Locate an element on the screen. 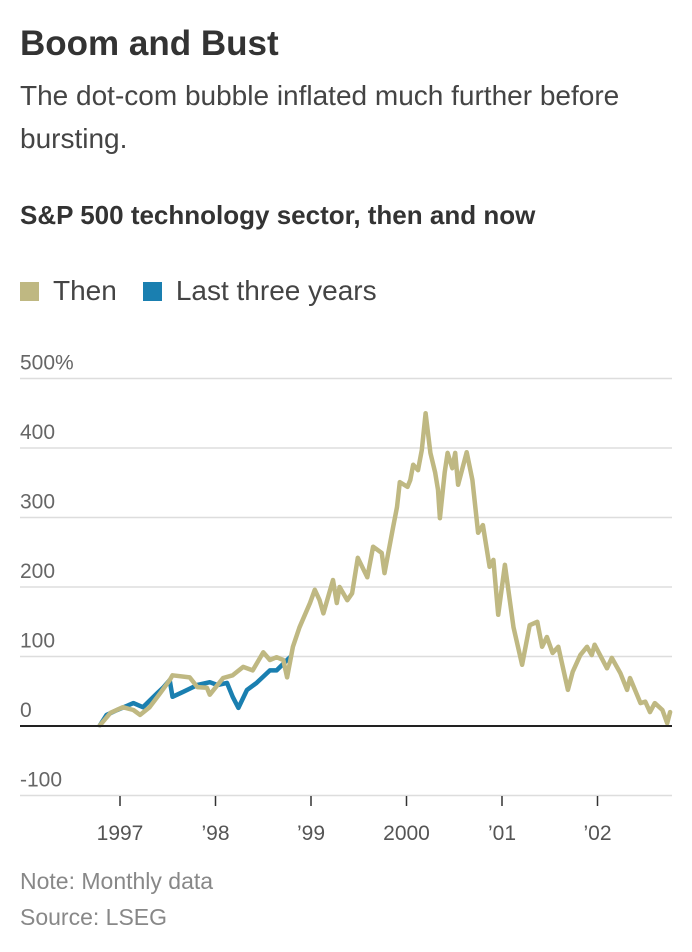 The height and width of the screenshot is (952, 692). y-tick-label: 200 is located at coordinates (37, 571).